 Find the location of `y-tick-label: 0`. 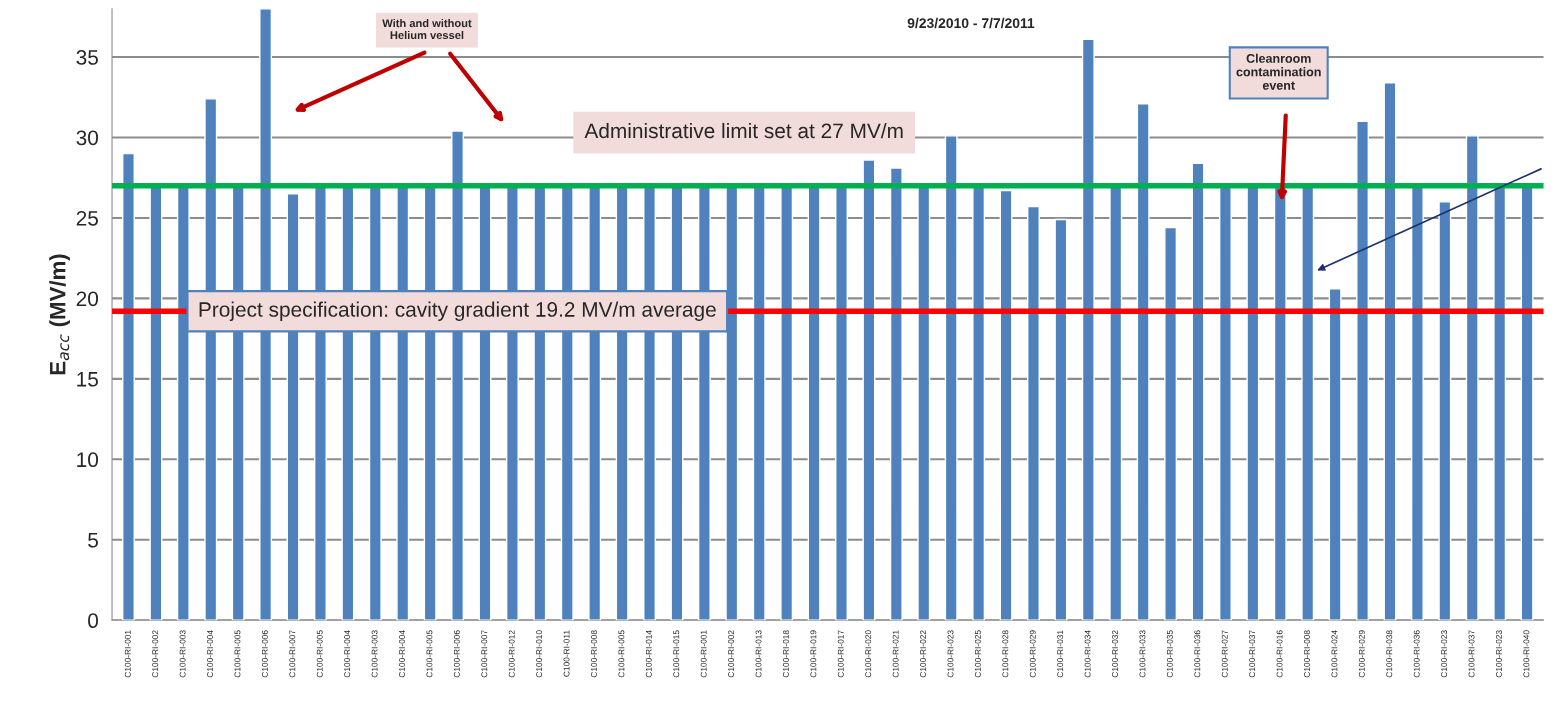

y-tick-label: 0 is located at coordinates (93, 621).